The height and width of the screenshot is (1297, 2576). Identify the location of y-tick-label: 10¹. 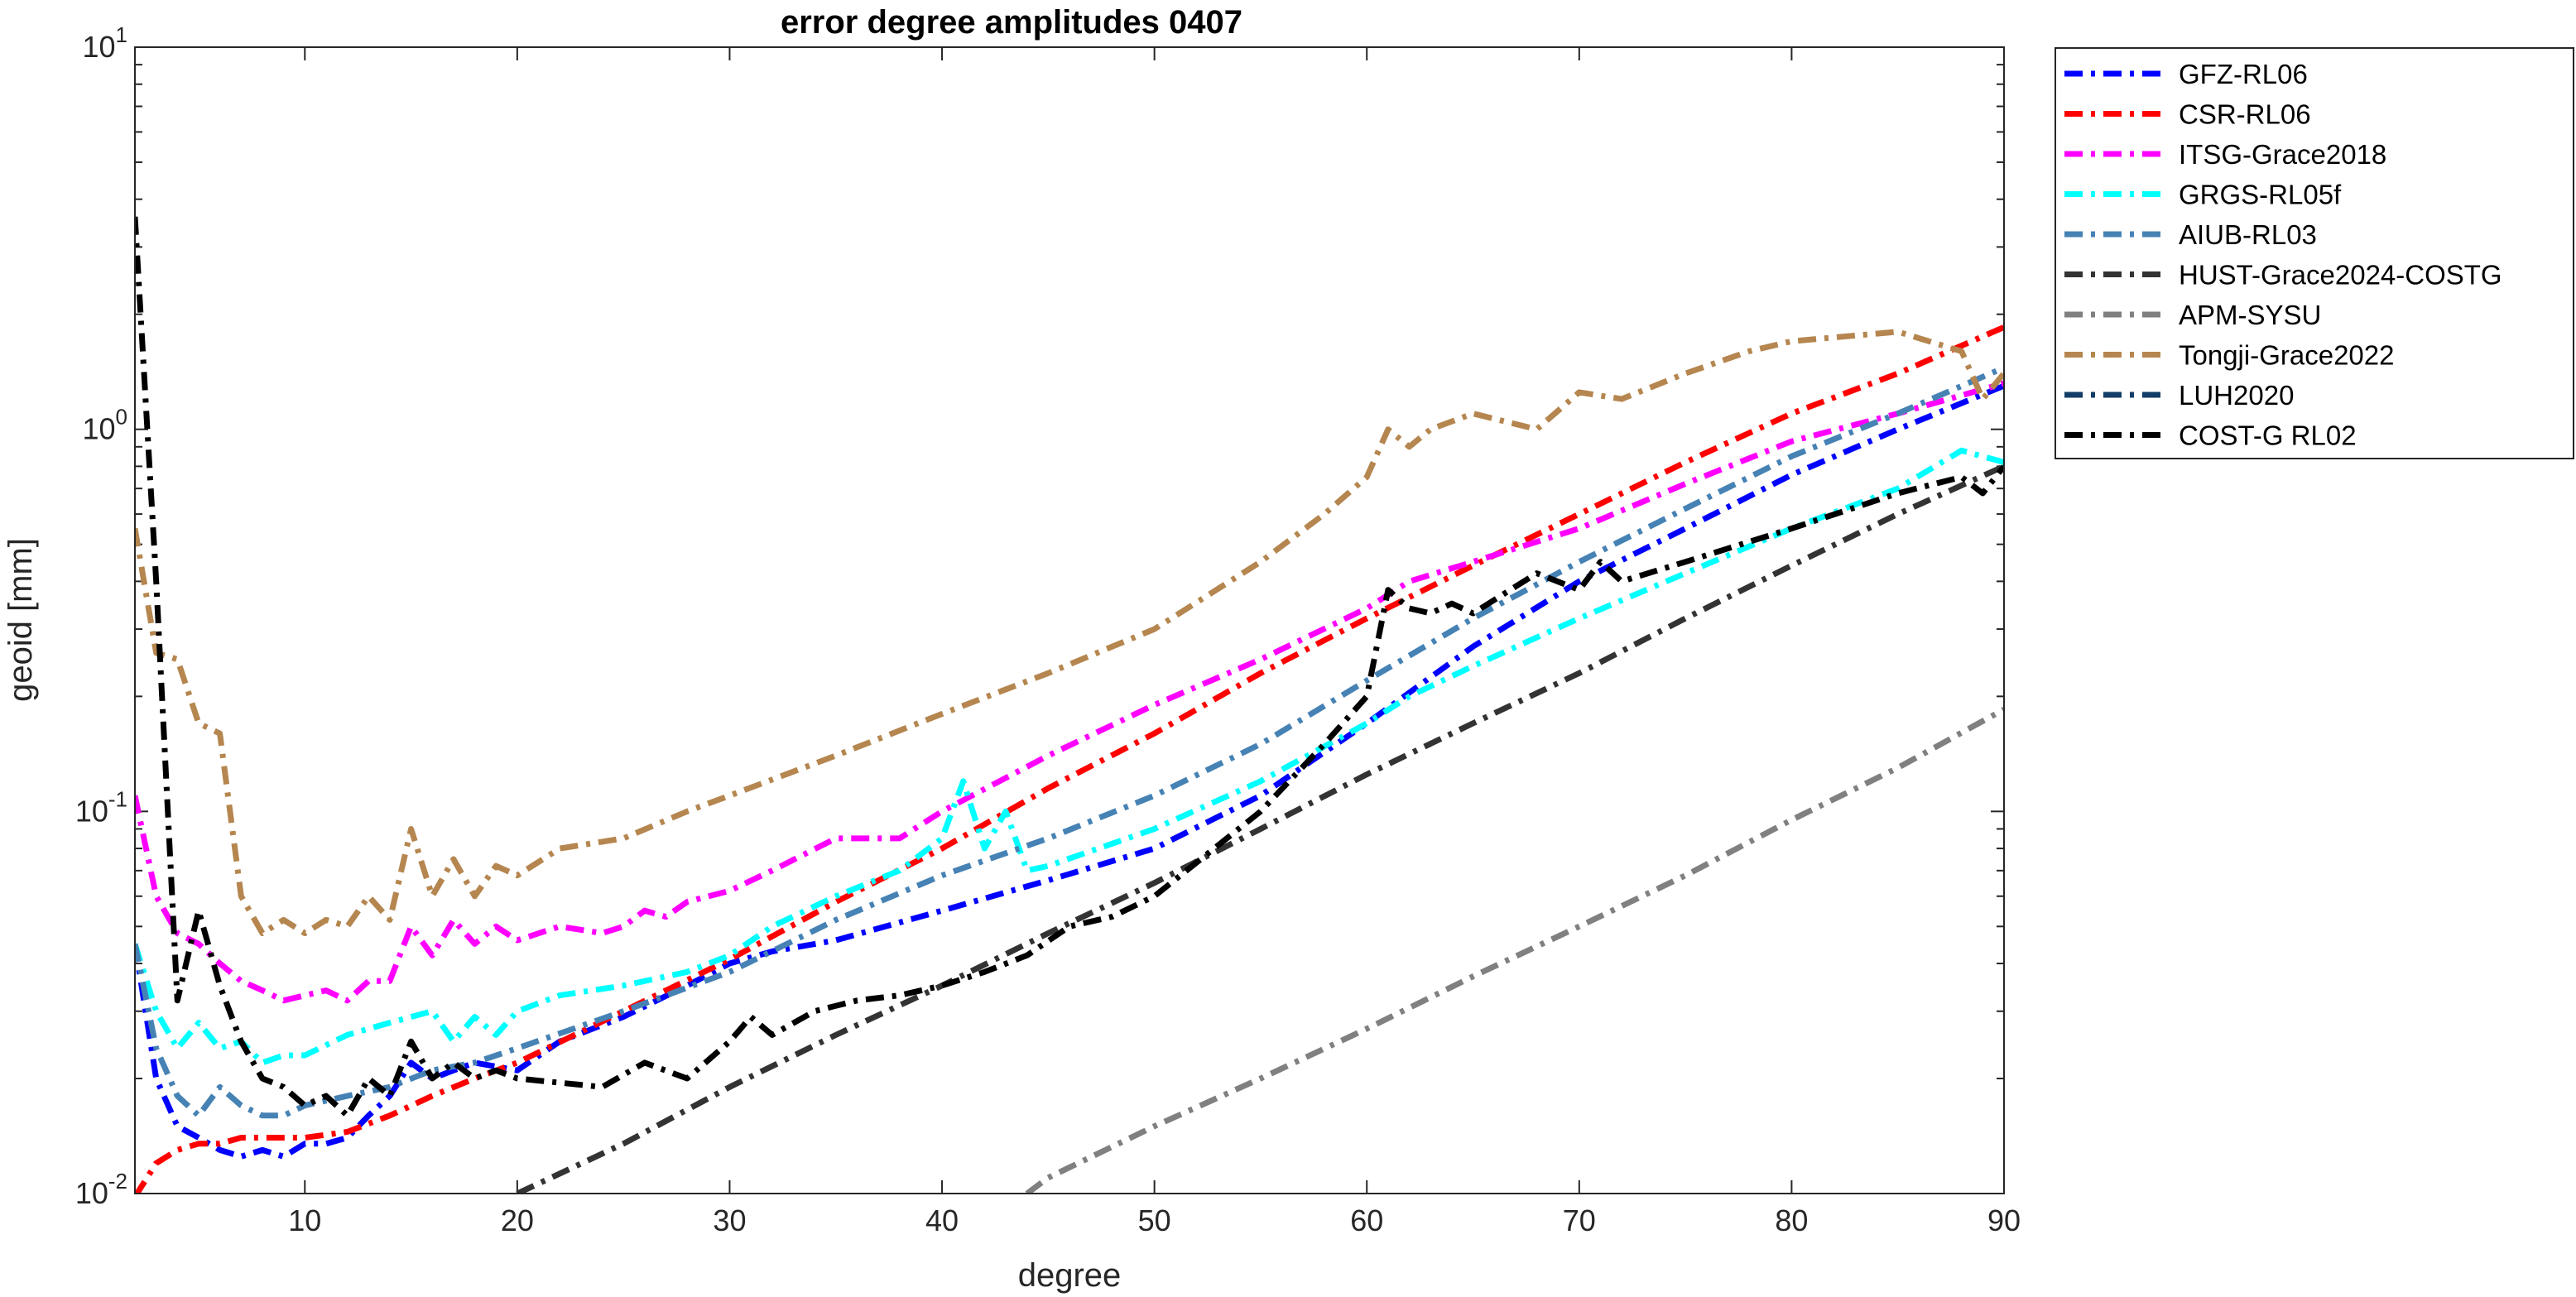
(104, 43).